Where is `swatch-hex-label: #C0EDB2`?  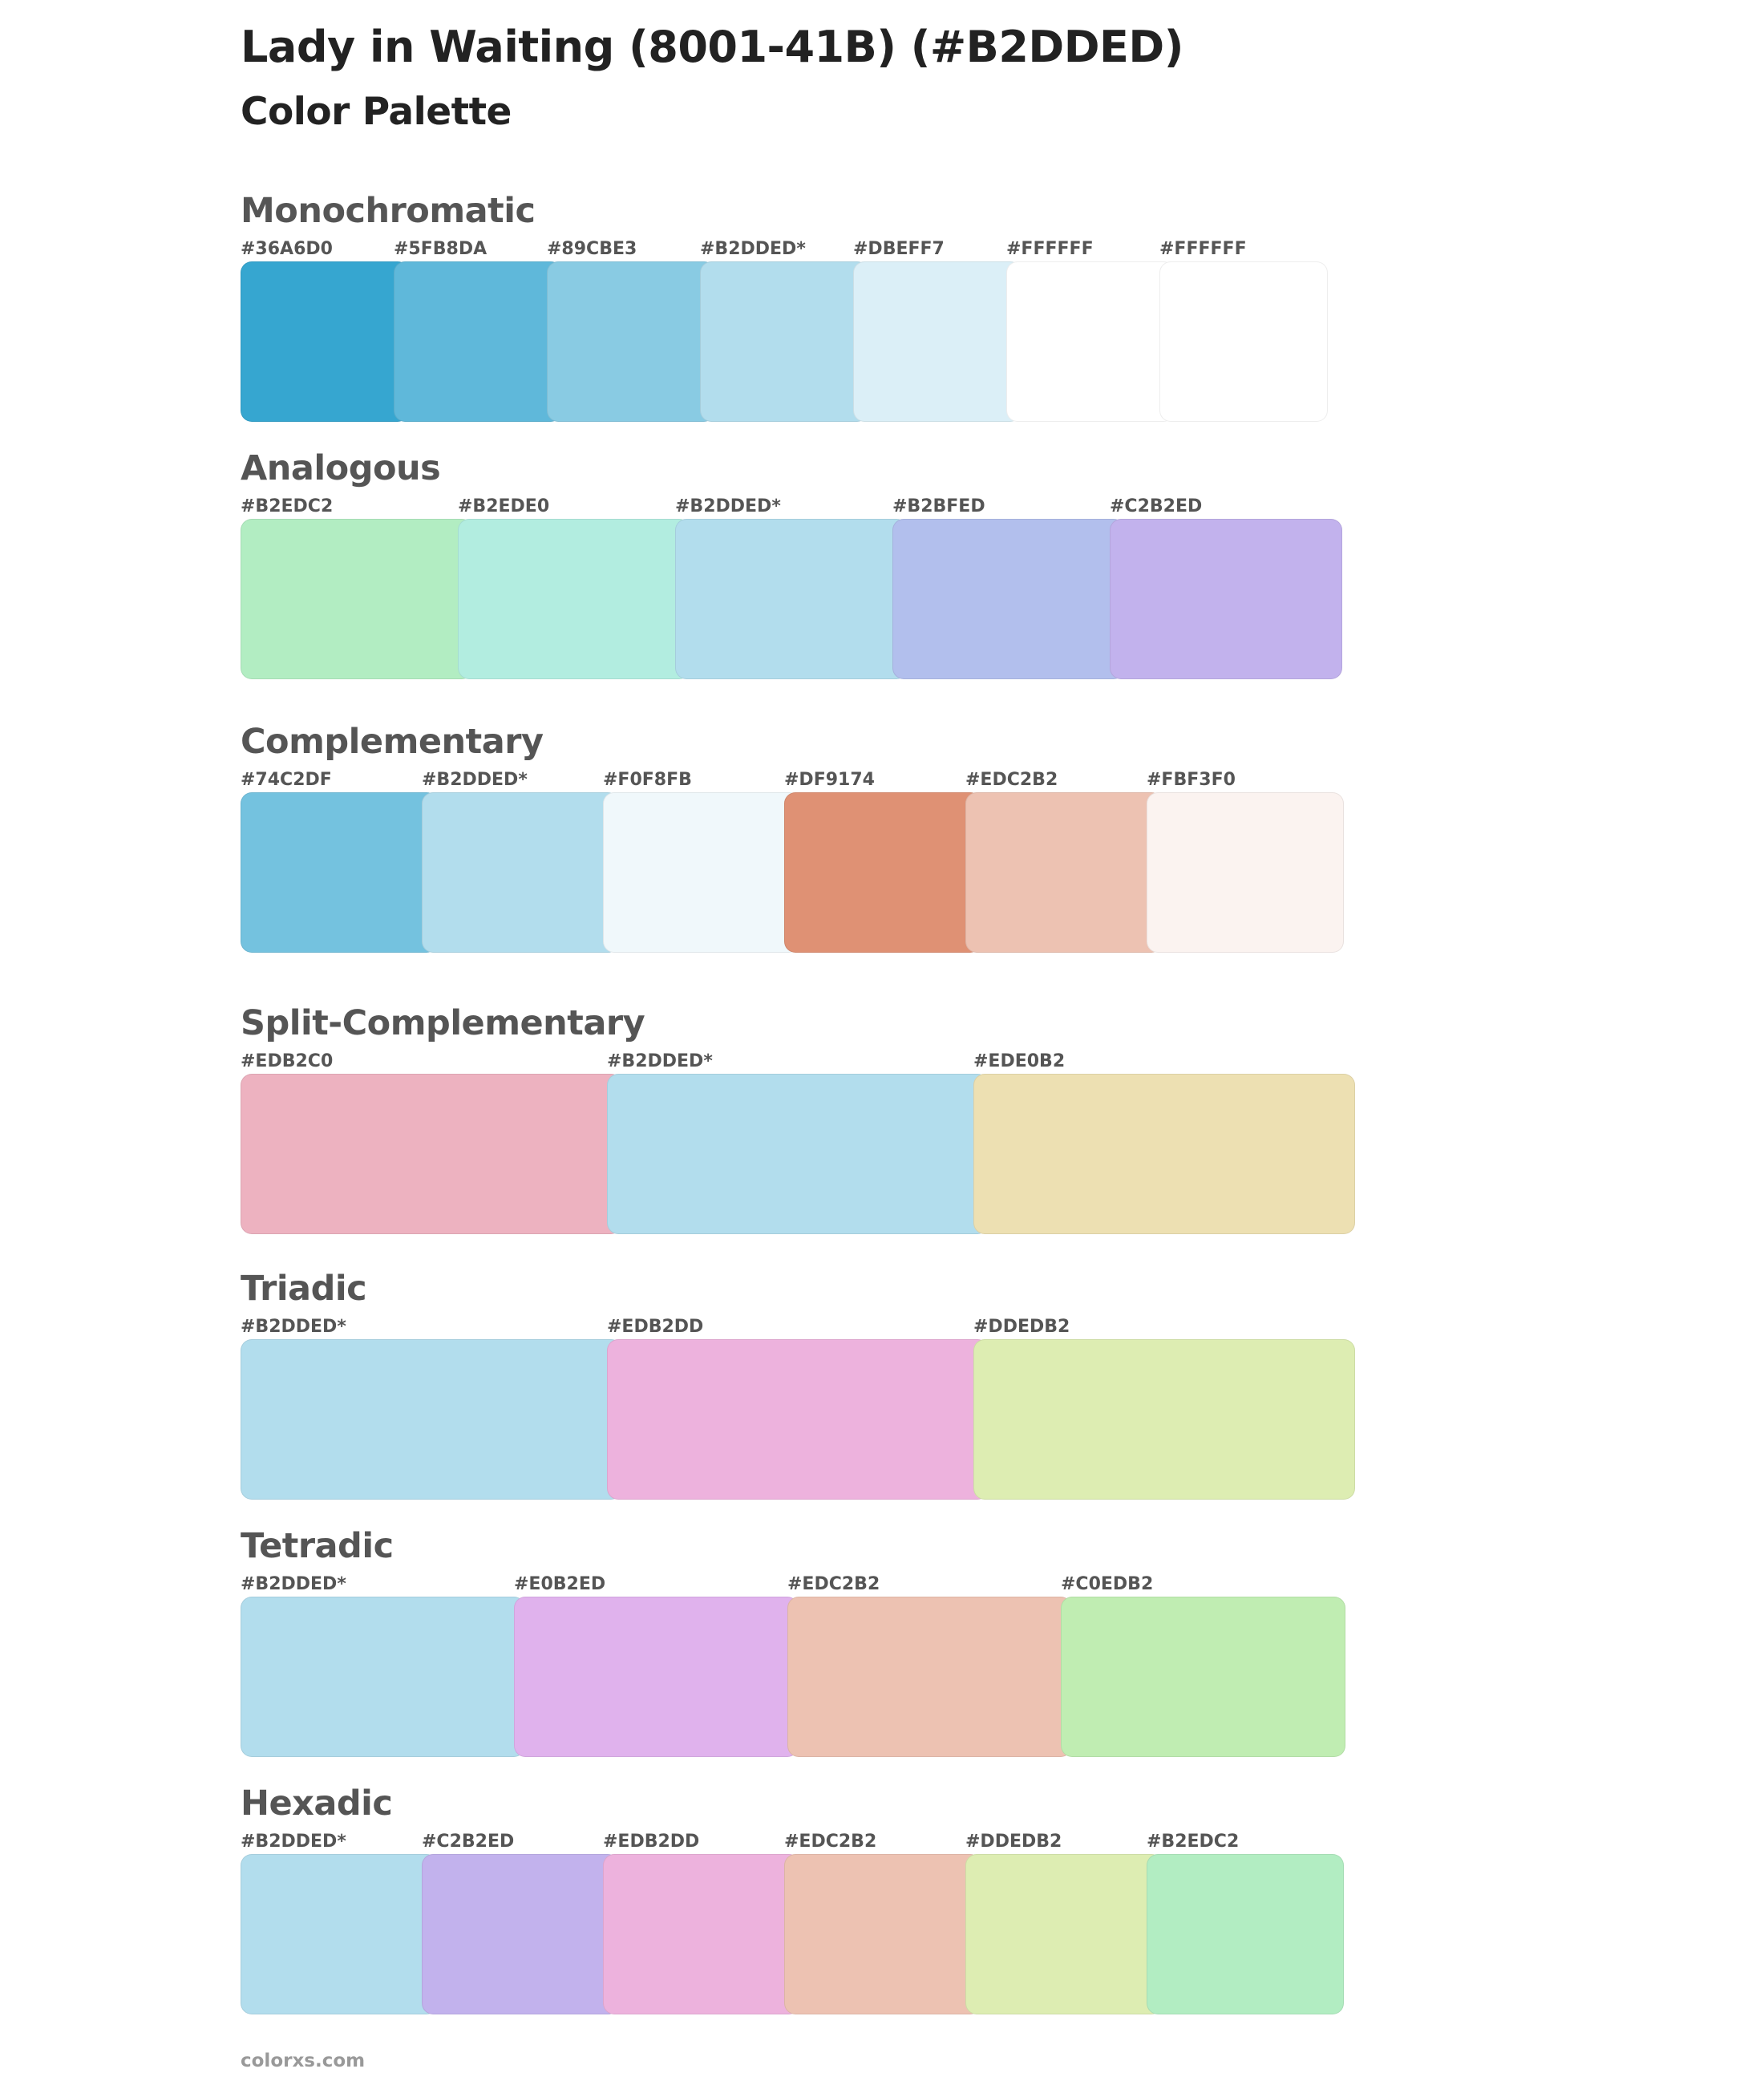
swatch-hex-label: #C0EDB2 is located at coordinates (1107, 1584).